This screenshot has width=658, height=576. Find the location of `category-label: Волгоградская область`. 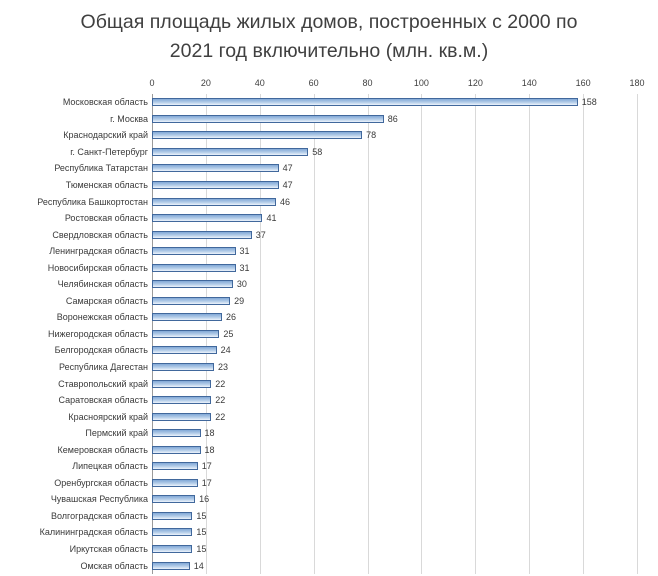

category-label: Волгоградская область is located at coordinates (99, 515).